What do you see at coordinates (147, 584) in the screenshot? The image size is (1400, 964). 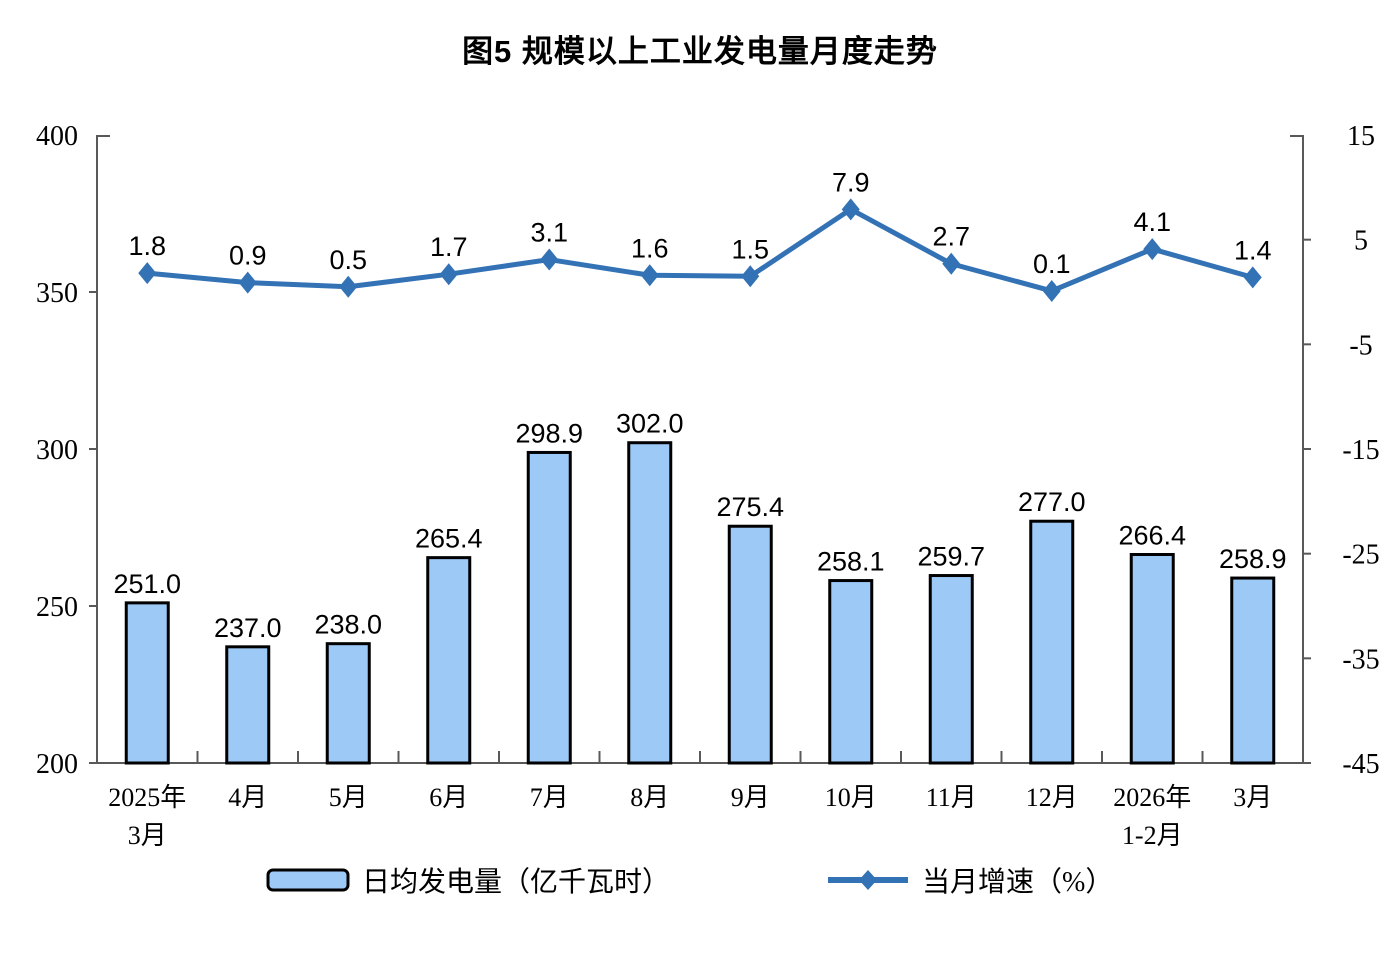 I see `bar-value-label: 251.0` at bounding box center [147, 584].